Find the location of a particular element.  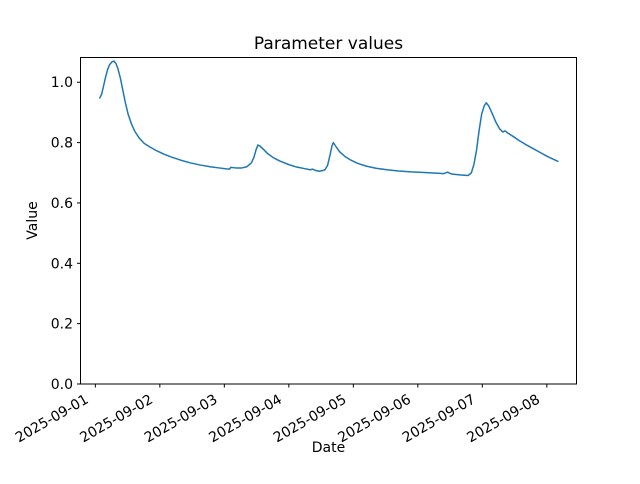

y-tick-label: 0.0 is located at coordinates (62, 385).